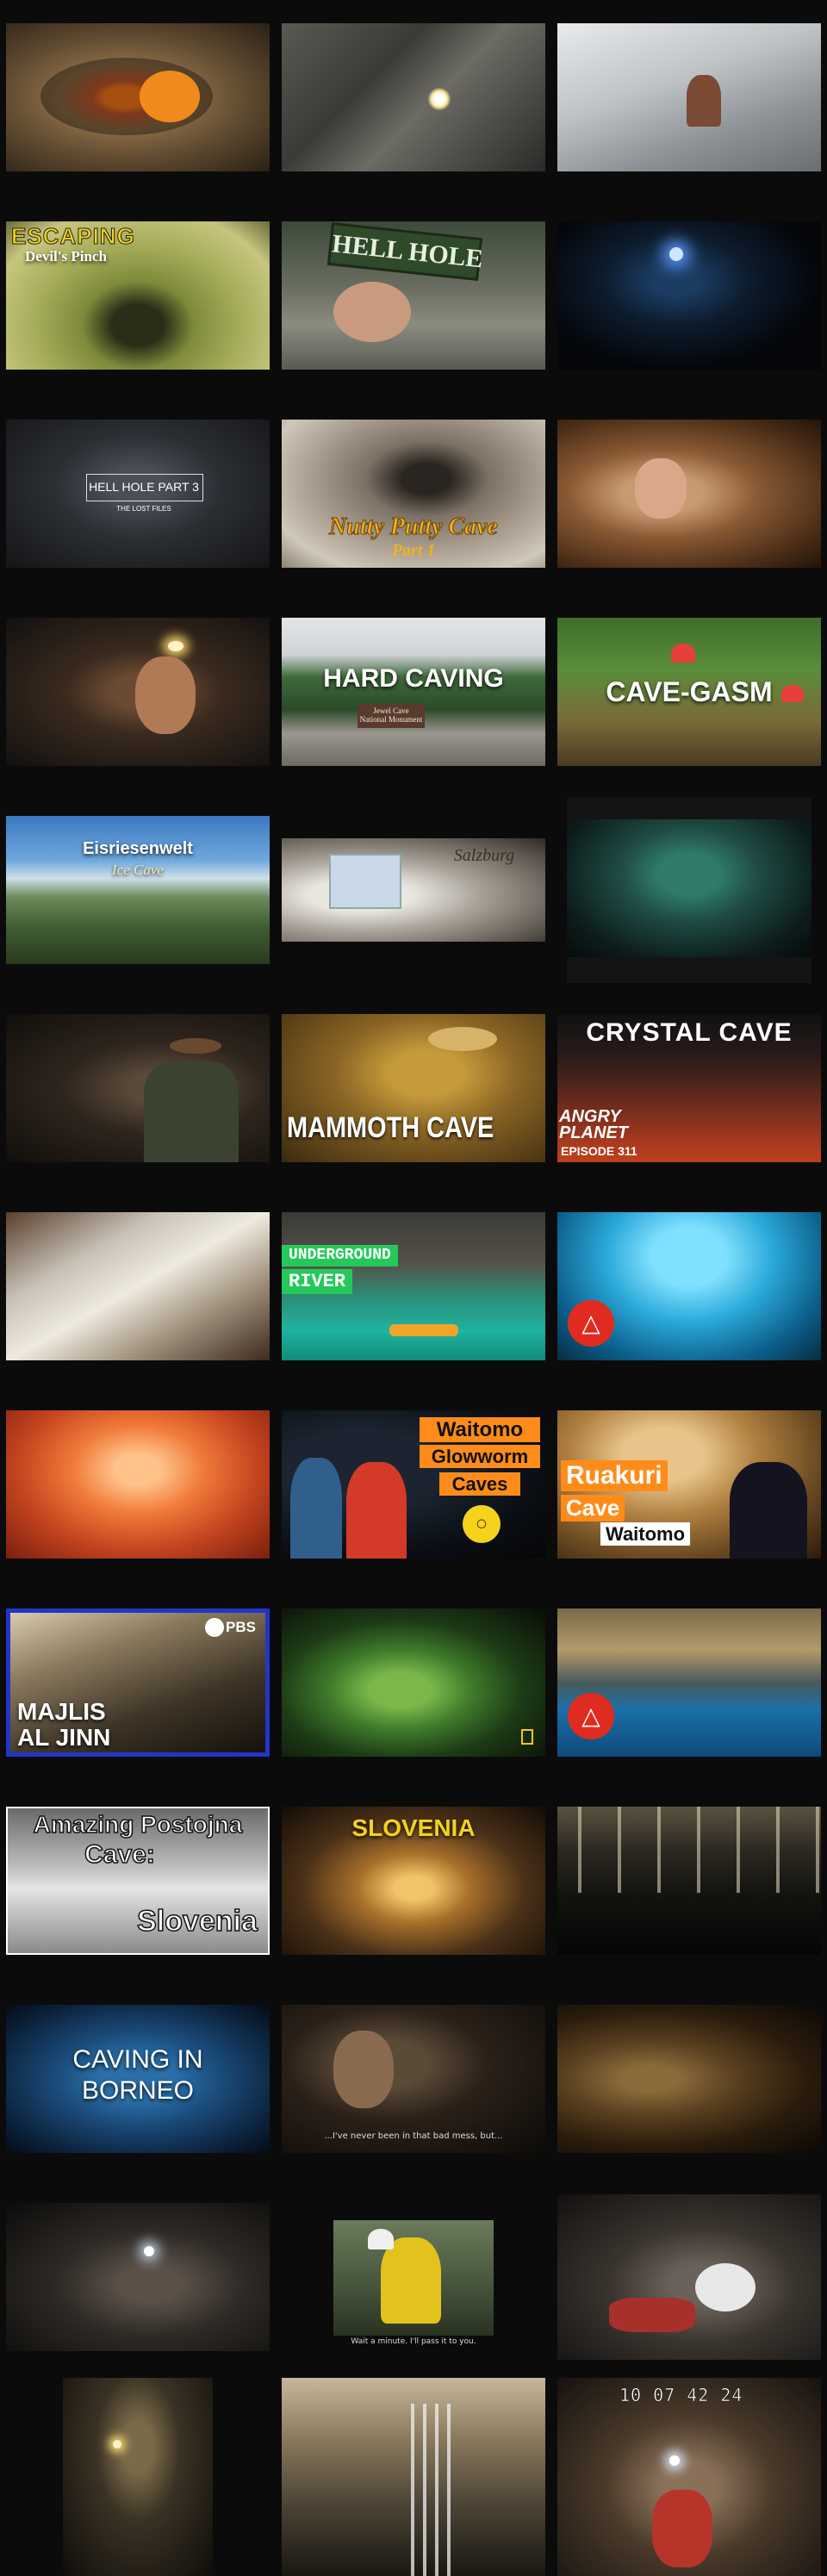 The width and height of the screenshot is (827, 2576). Describe the element at coordinates (414, 1683) in the screenshot. I see `thumbnail-mossy-cave-opening` at that location.